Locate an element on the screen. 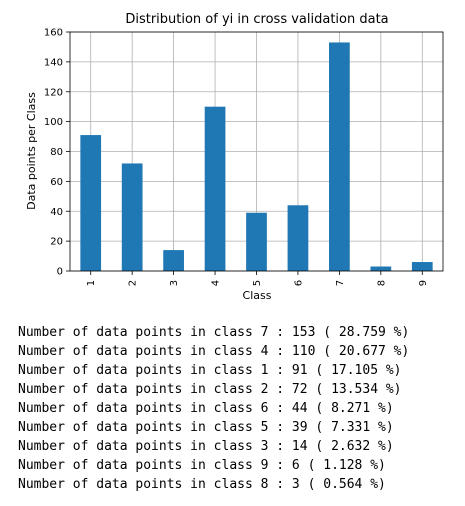 The height and width of the screenshot is (506, 465). x-tick-label: 3 is located at coordinates (174, 283).